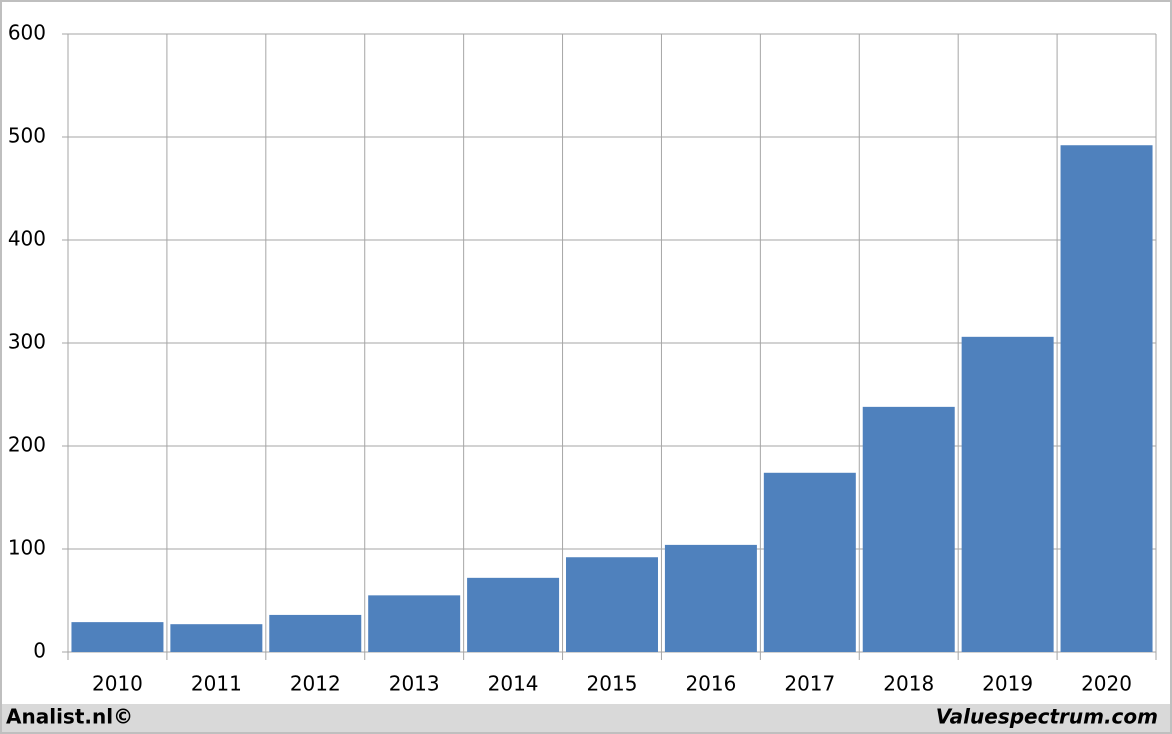 This screenshot has width=1172, height=734. Describe the element at coordinates (1047, 717) in the screenshot. I see `footer-right: Valuespectrum.com` at that location.